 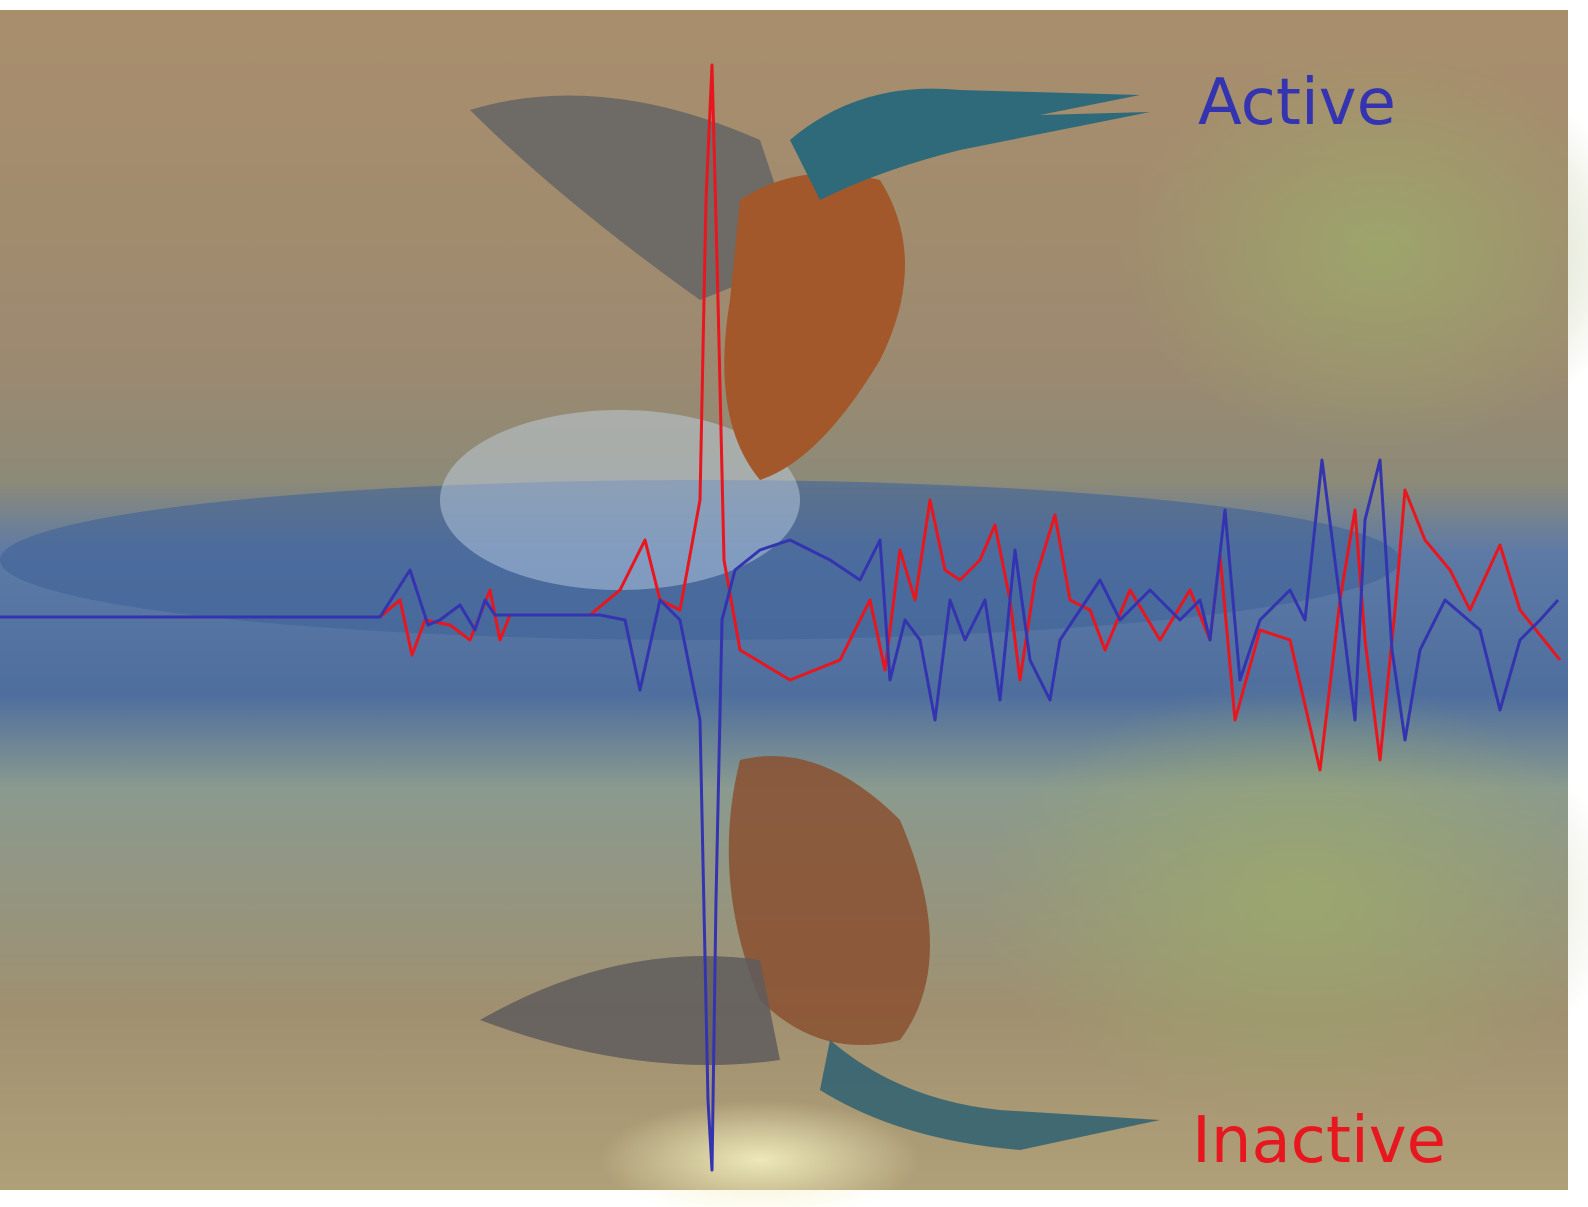 I want to click on bird-reflection, so click(x=829, y=900).